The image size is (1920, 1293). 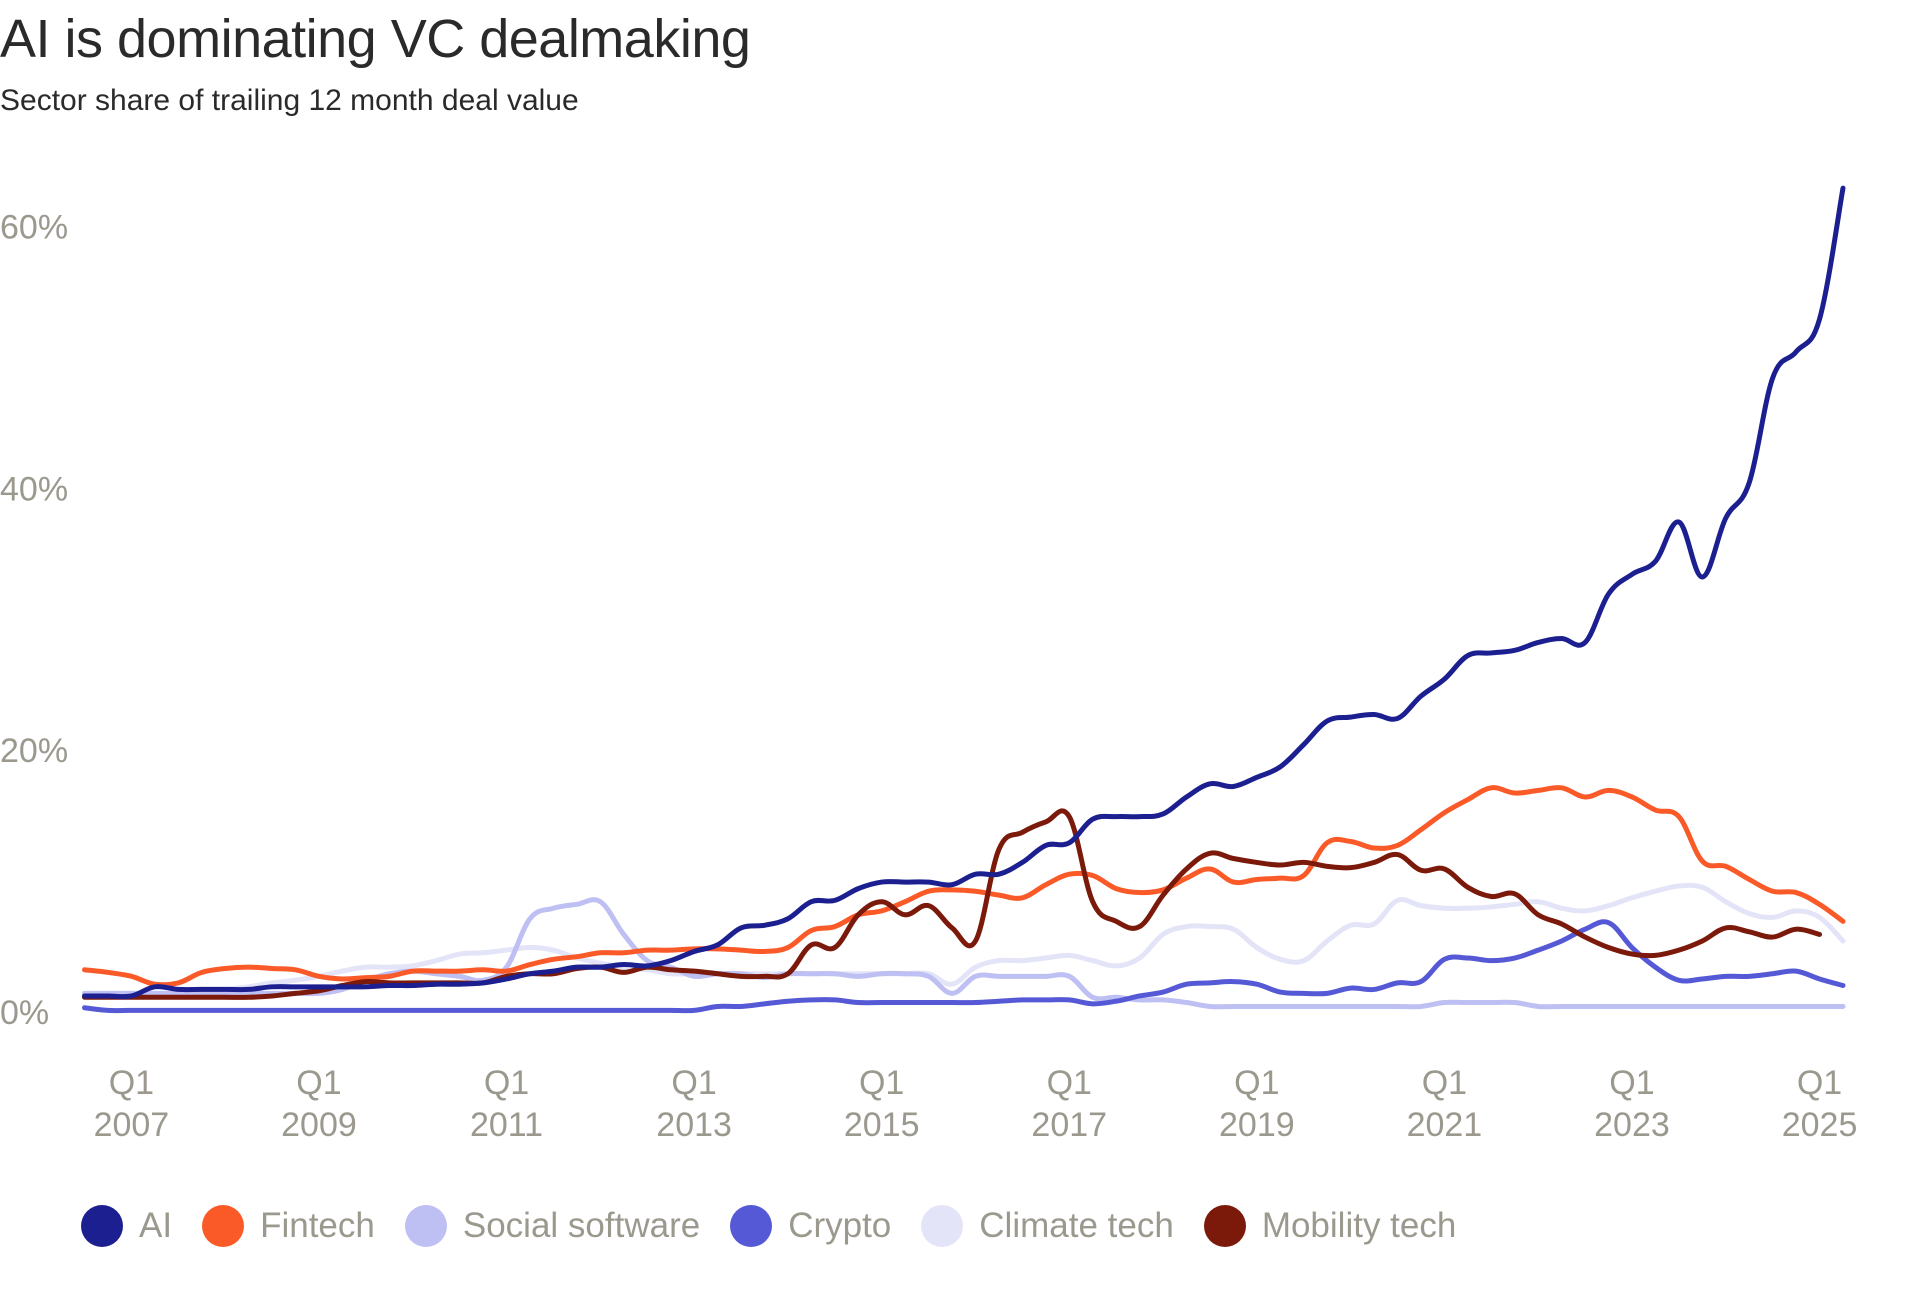 I want to click on legend-label: Fintech, so click(x=317, y=1225).